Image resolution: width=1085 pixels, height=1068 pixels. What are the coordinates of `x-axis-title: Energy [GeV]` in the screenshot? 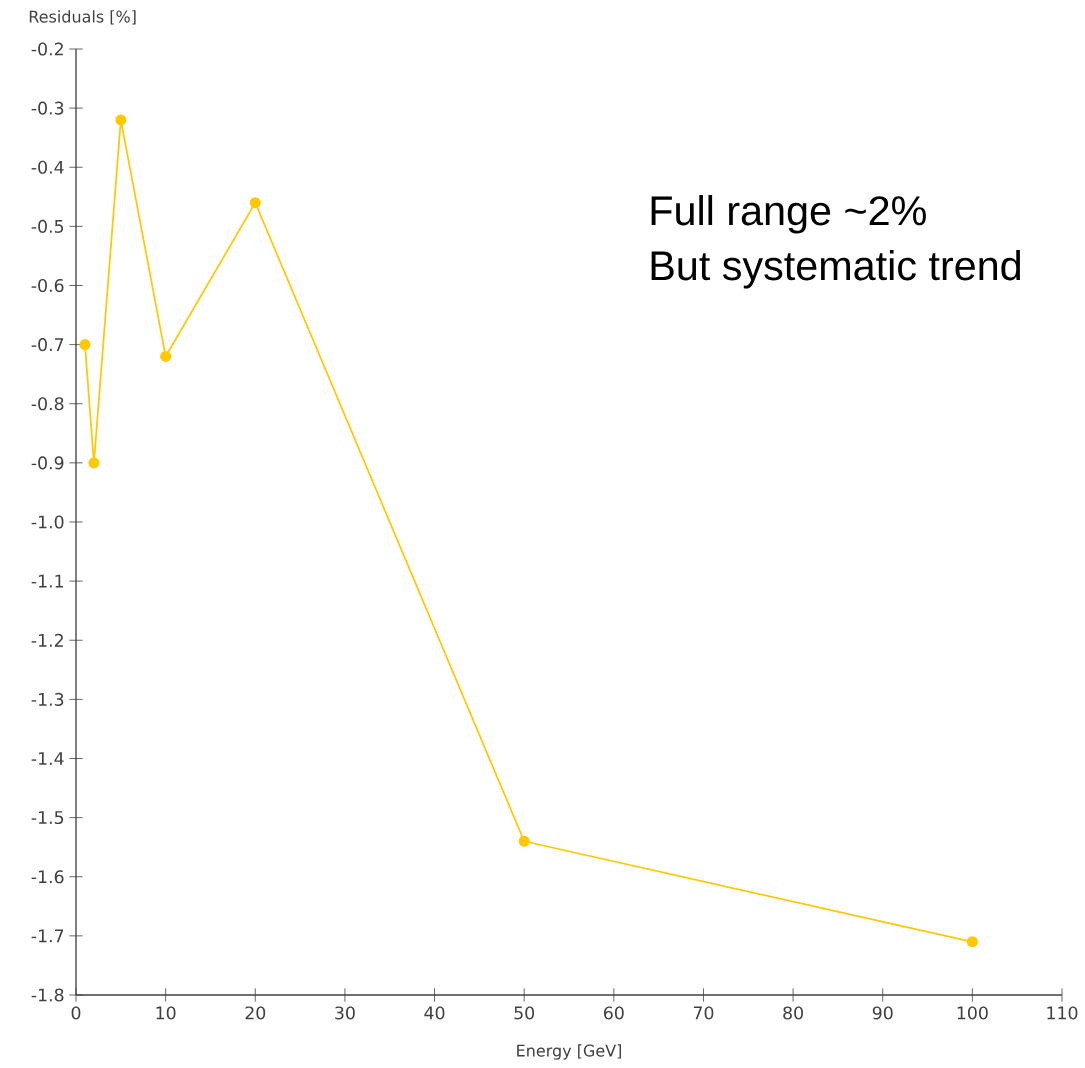 It's located at (569, 1052).